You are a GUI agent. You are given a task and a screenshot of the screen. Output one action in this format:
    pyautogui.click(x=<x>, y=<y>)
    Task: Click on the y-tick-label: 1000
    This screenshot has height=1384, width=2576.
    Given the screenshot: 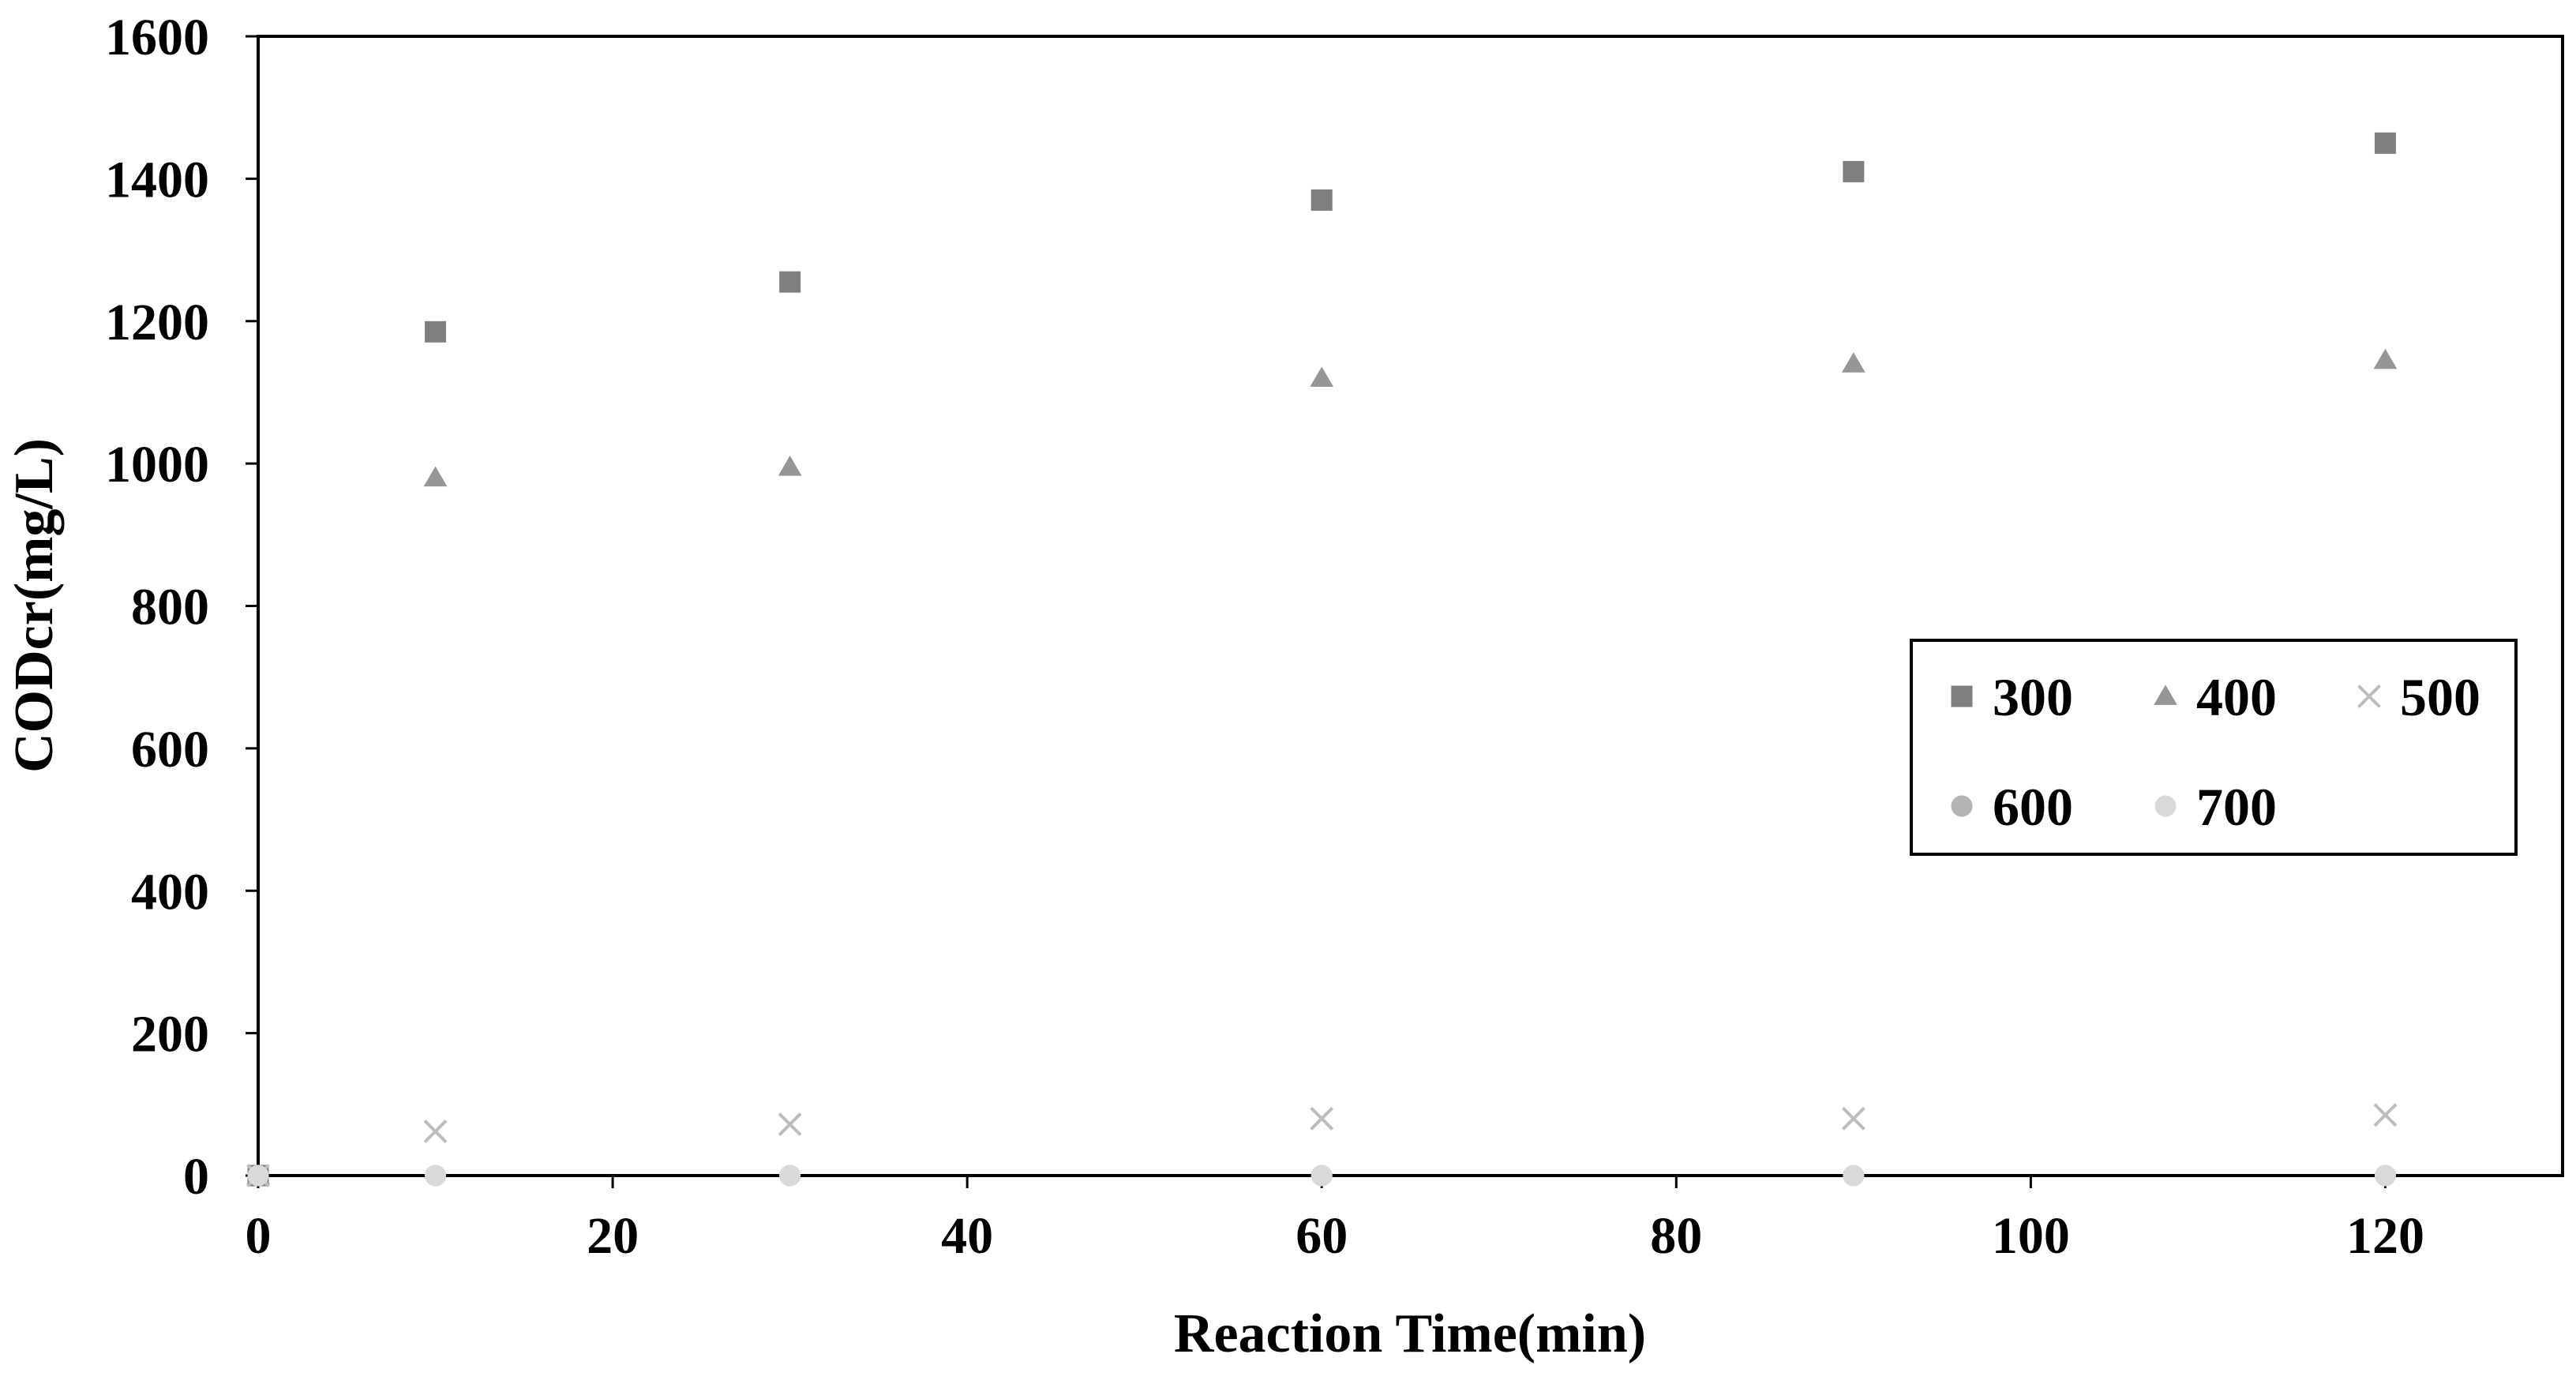 What is the action you would take?
    pyautogui.click(x=157, y=465)
    